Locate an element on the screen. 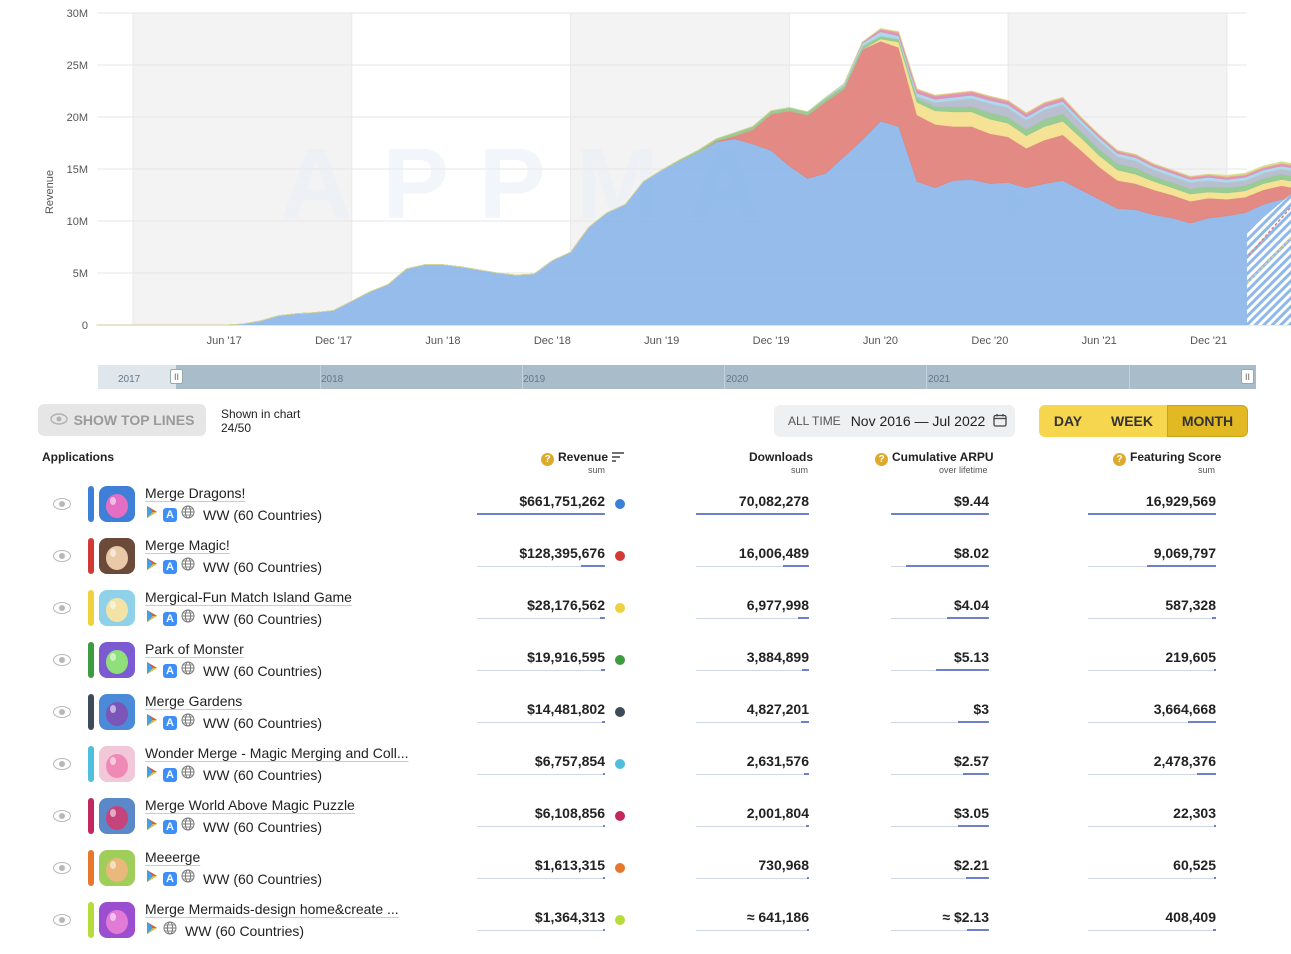 The image size is (1291, 954). downloads-value: 4,827,201 is located at coordinates (777, 709).